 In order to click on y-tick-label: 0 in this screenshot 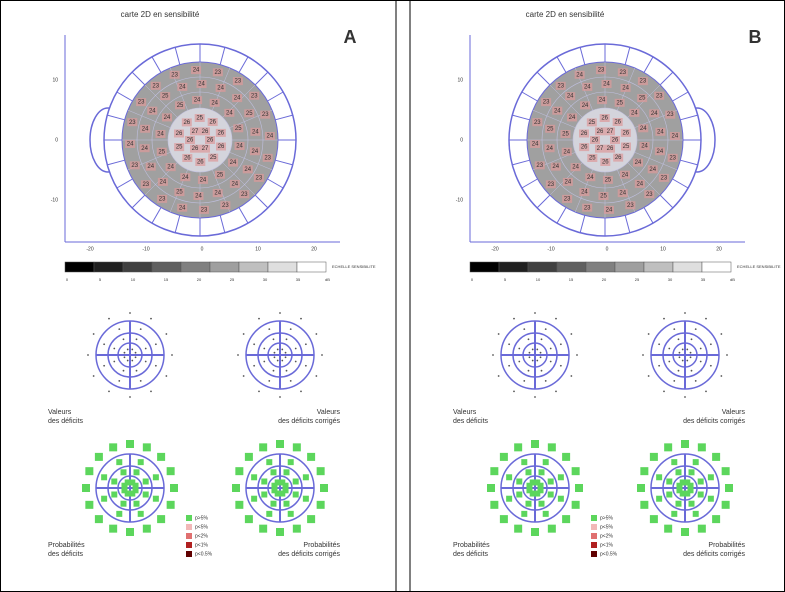, I will do `click(461, 140)`.